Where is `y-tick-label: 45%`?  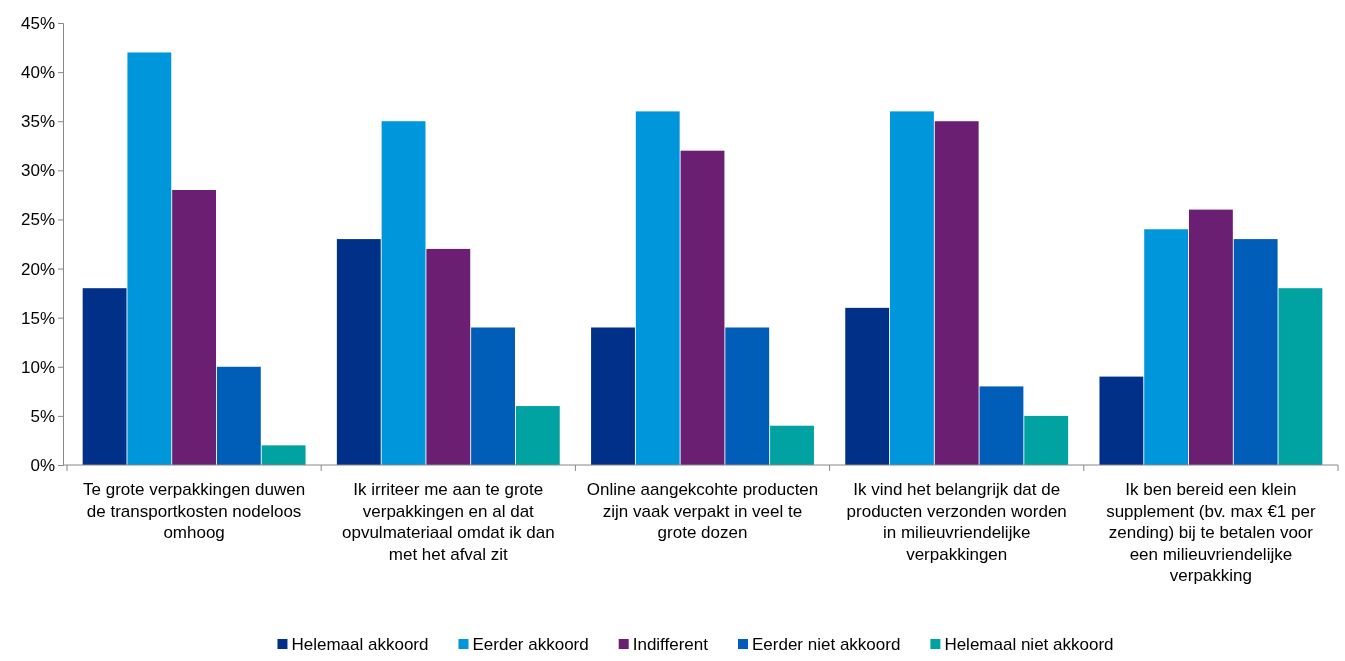
y-tick-label: 45% is located at coordinates (37, 23).